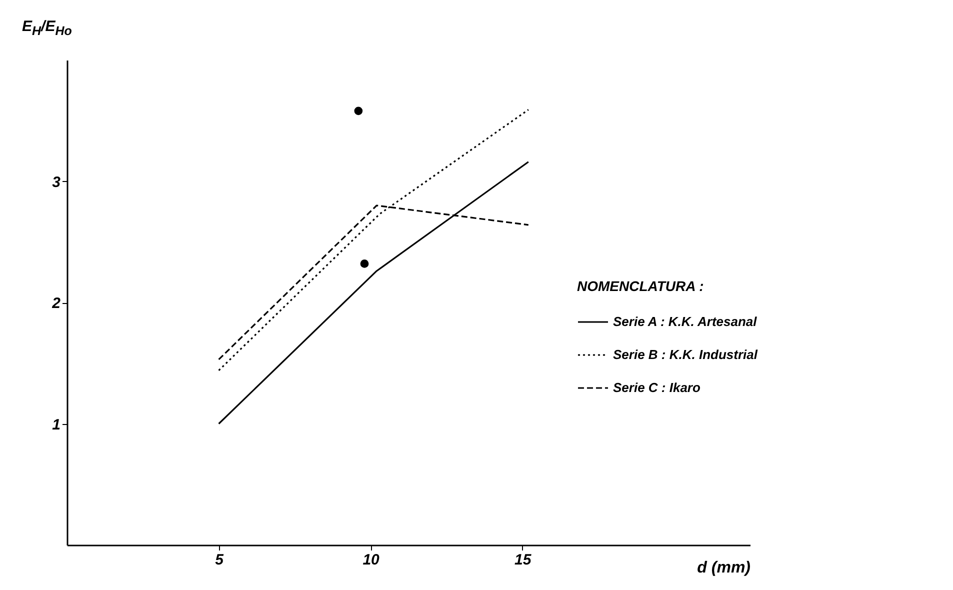  Describe the element at coordinates (723, 568) in the screenshot. I see `x-axis-title: d (mm)` at that location.